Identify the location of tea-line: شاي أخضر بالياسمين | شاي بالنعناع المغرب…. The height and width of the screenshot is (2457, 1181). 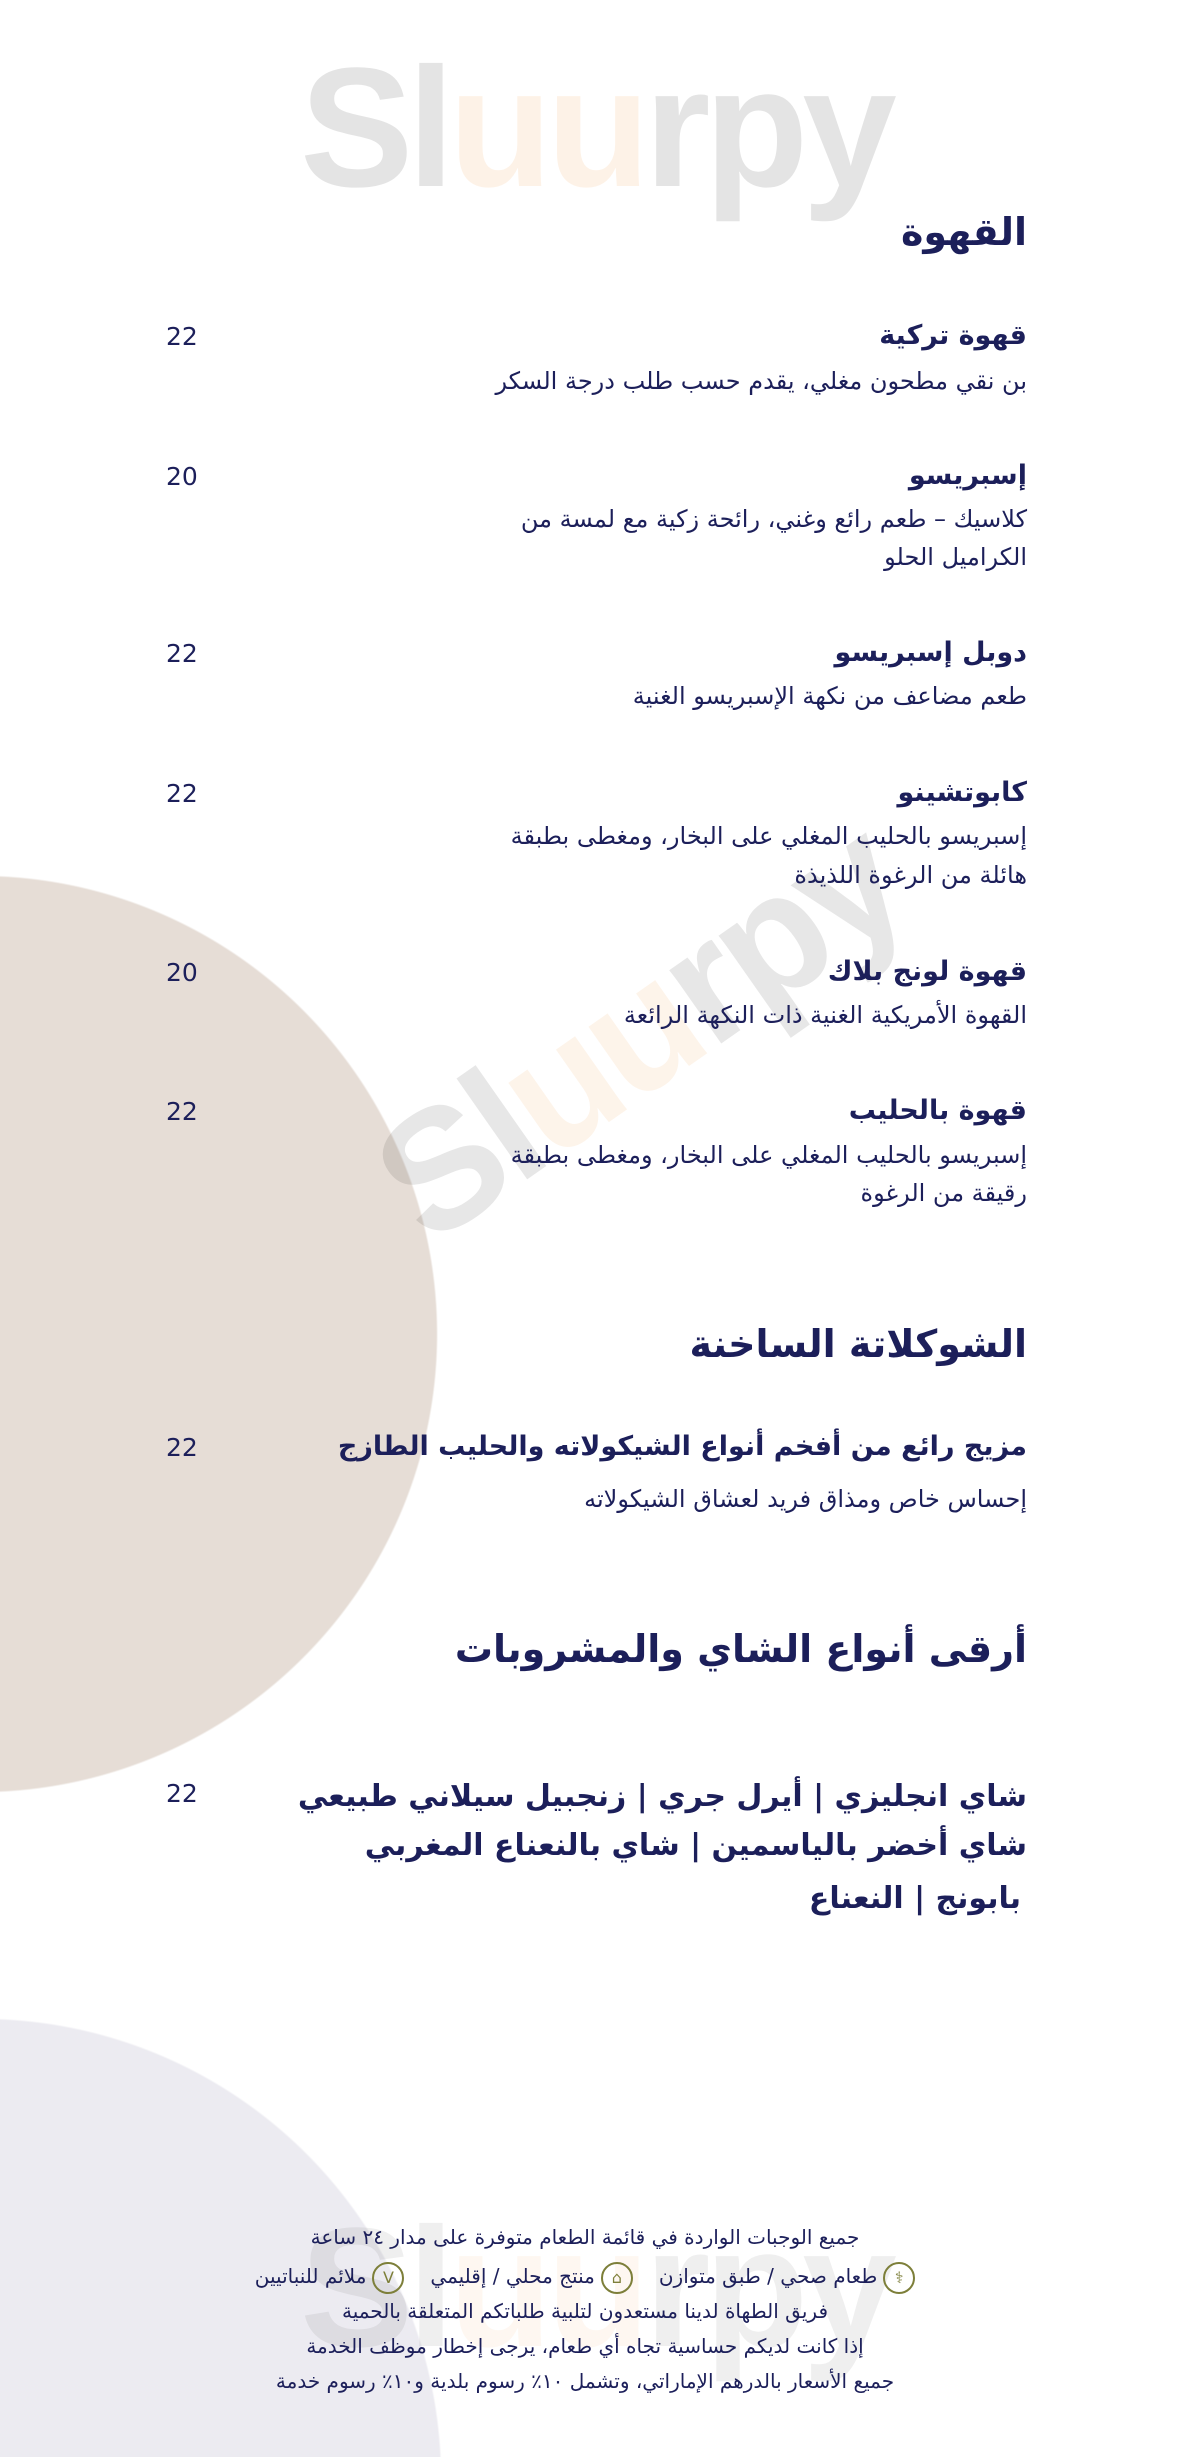
(695, 1845).